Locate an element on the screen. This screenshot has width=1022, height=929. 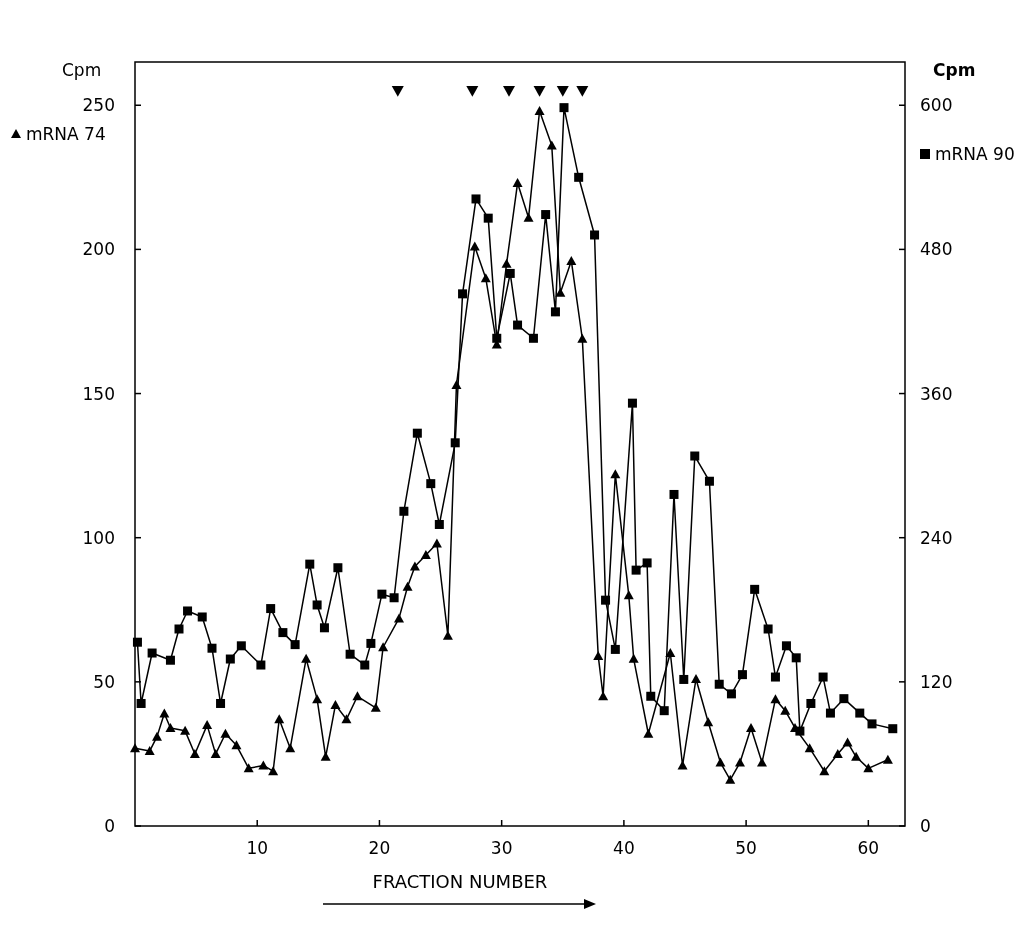
y2-axis-title: Cpm is located at coordinates (954, 70).